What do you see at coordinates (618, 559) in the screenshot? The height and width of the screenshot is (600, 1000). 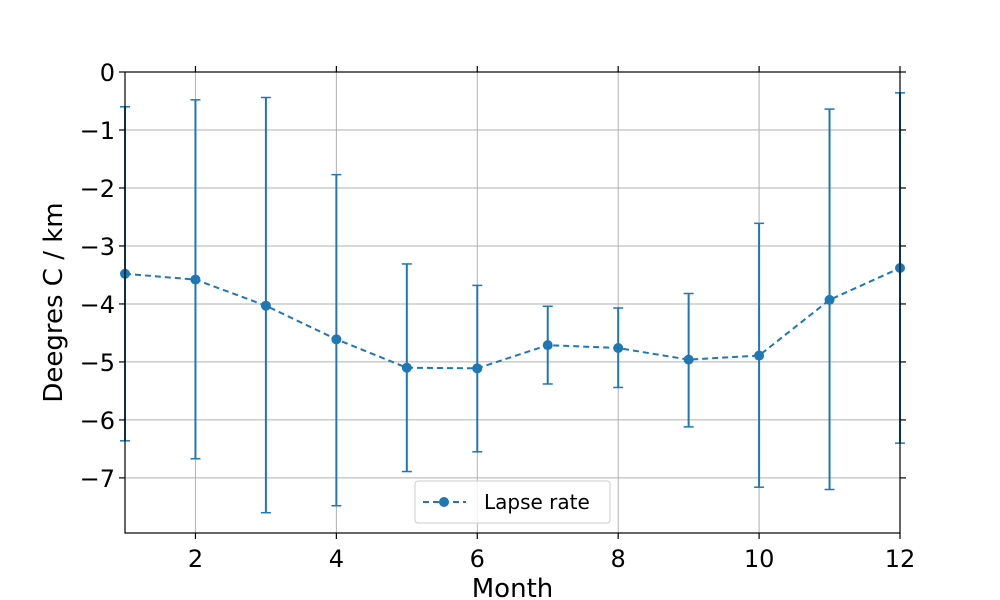 I see `x-tick-label: 8` at bounding box center [618, 559].